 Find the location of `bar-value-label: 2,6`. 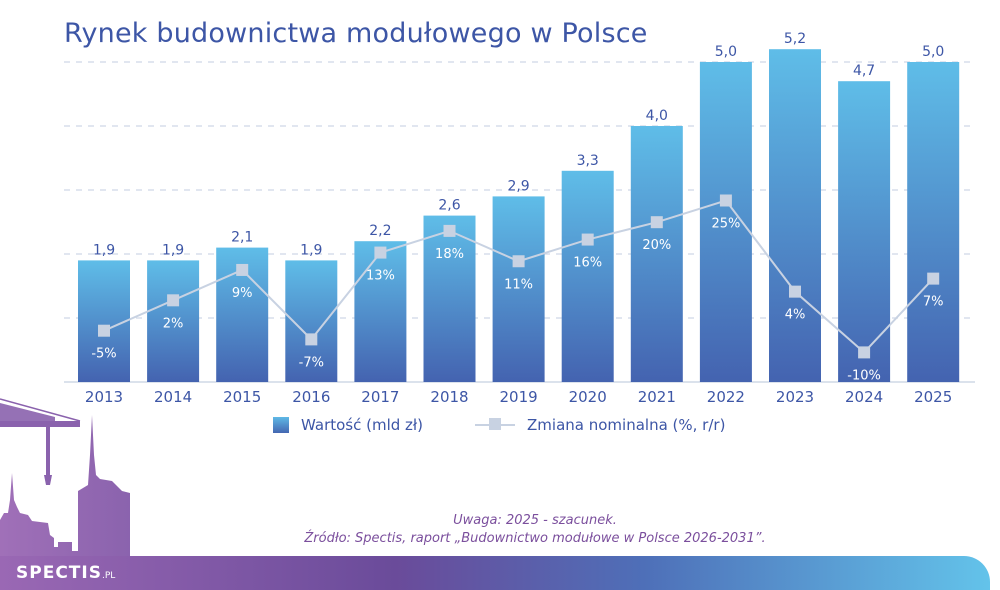

bar-value-label: 2,6 is located at coordinates (449, 206).